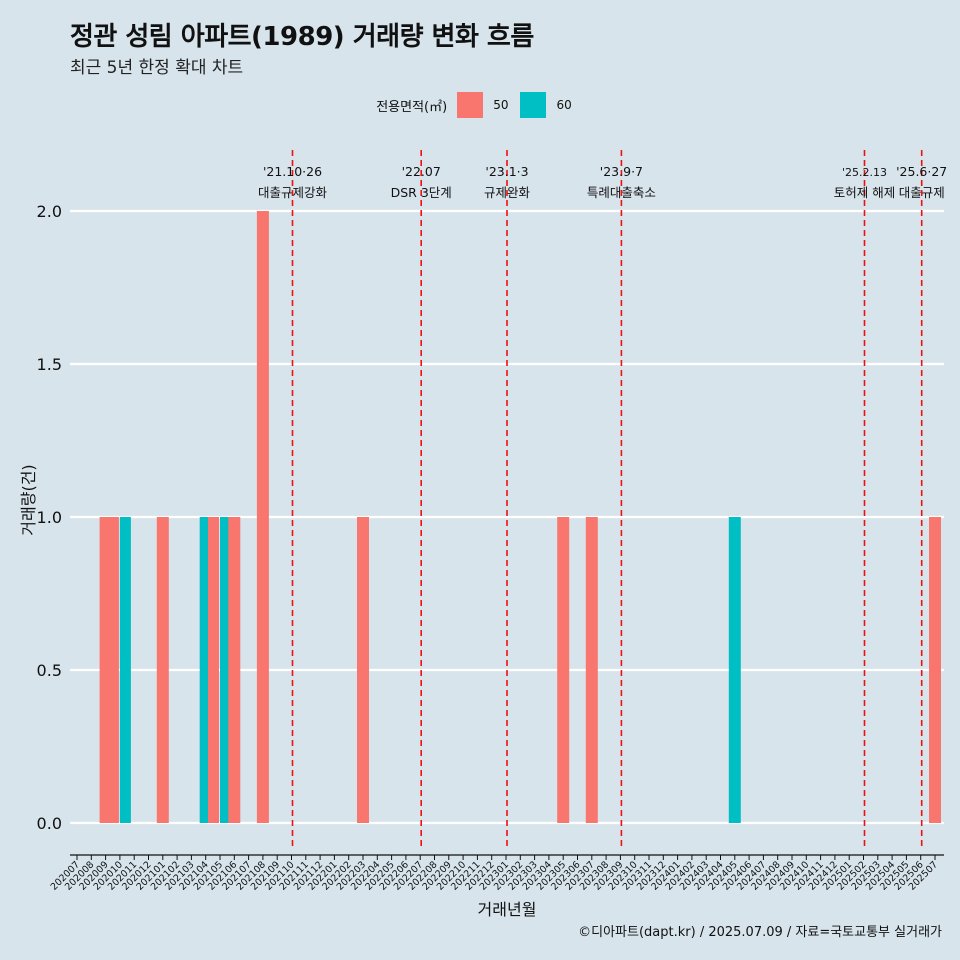 The image size is (960, 960). What do you see at coordinates (302, 37) in the screenshot?
I see `chart-title: 정관 성림 아파트(1989) 거래량 변화 흐름` at bounding box center [302, 37].